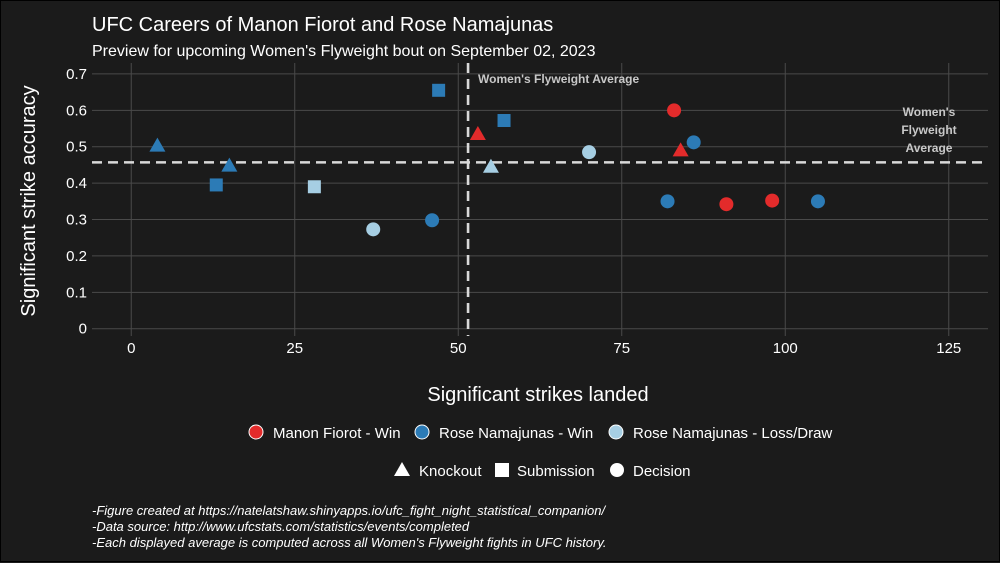  I want to click on avg-horizontal-label: Average, so click(929, 148).